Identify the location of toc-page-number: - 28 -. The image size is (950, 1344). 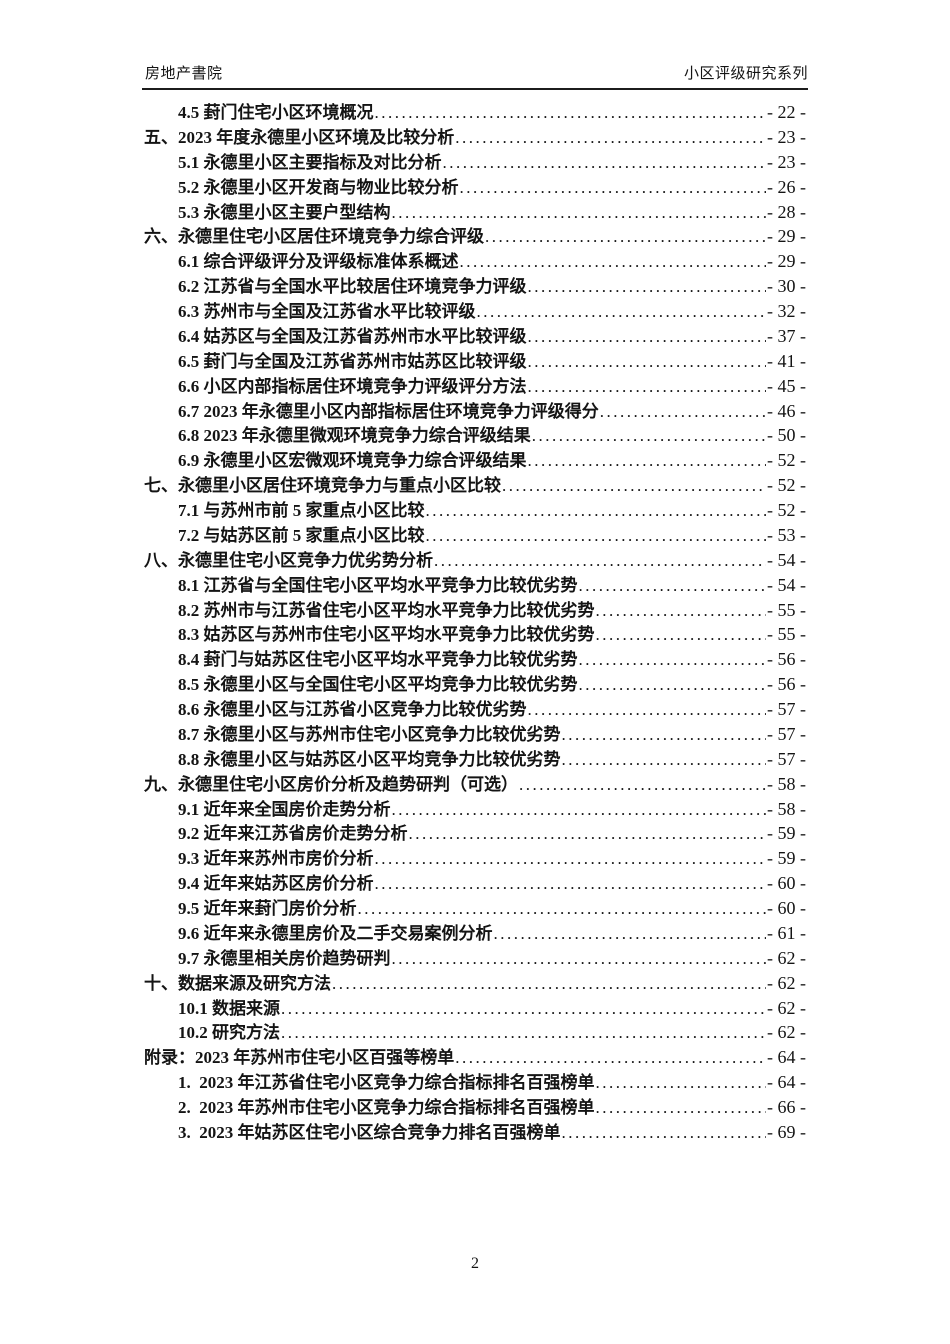
(786, 211).